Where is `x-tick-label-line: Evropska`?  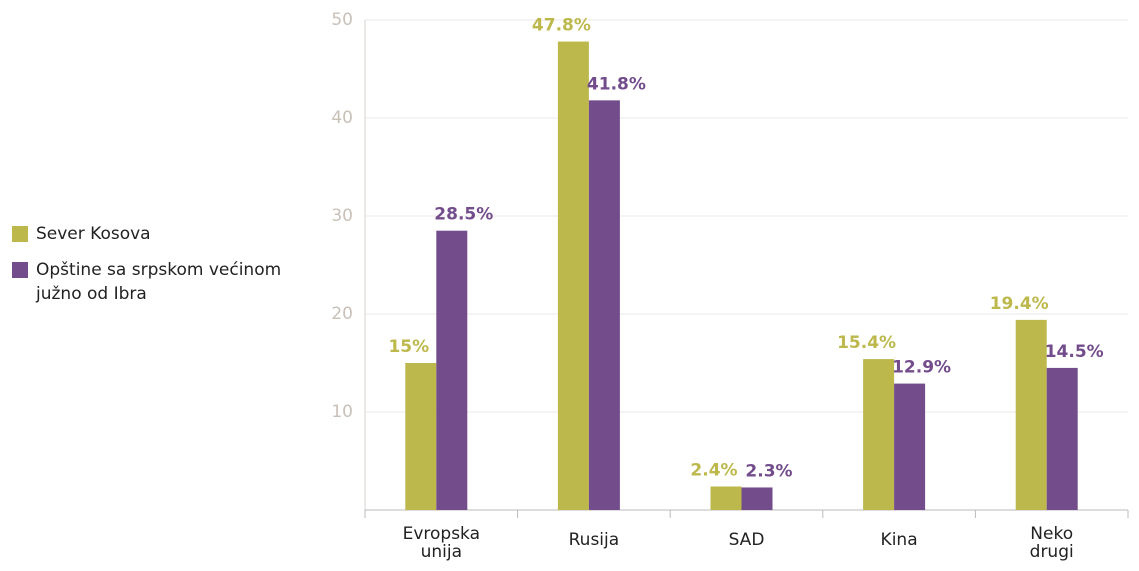 x-tick-label-line: Evropska is located at coordinates (441, 534).